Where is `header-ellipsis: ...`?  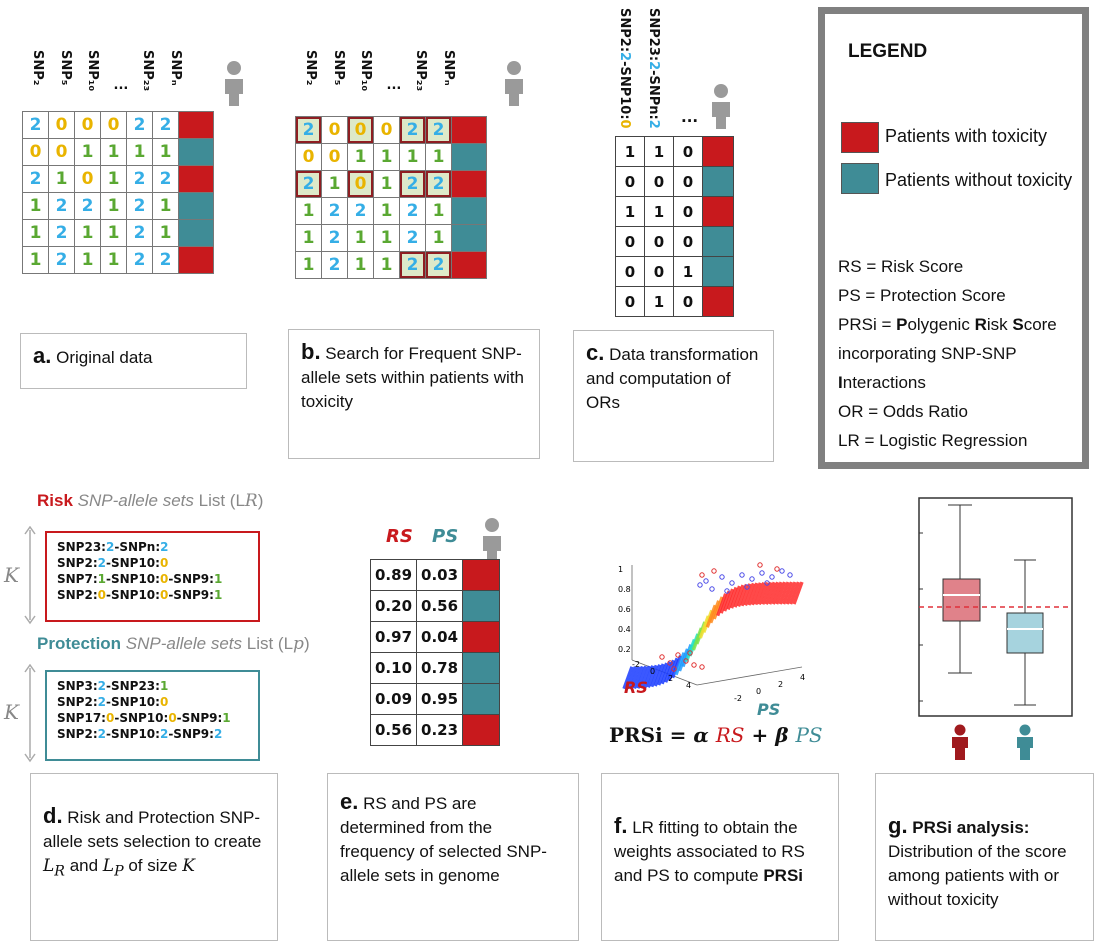 header-ellipsis: ... is located at coordinates (690, 117).